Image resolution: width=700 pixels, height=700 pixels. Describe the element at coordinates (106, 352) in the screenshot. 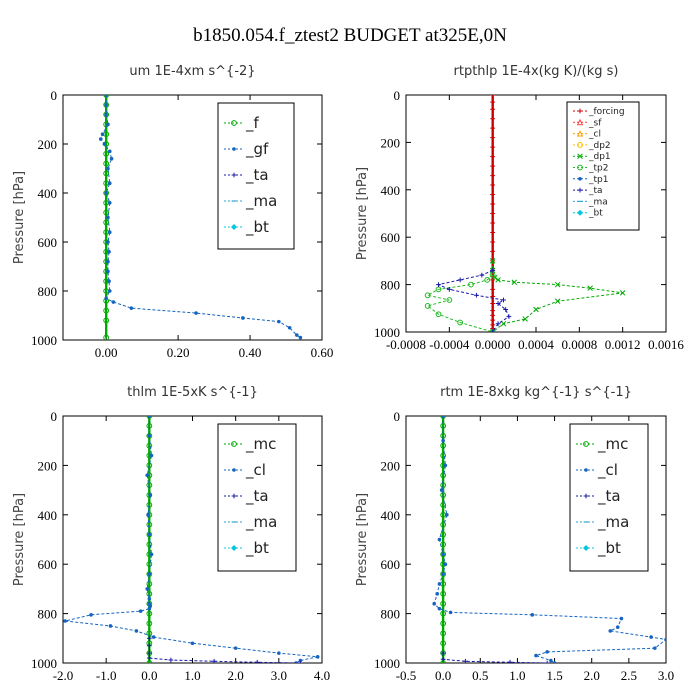

I see `x-tick-label: 0.00` at that location.